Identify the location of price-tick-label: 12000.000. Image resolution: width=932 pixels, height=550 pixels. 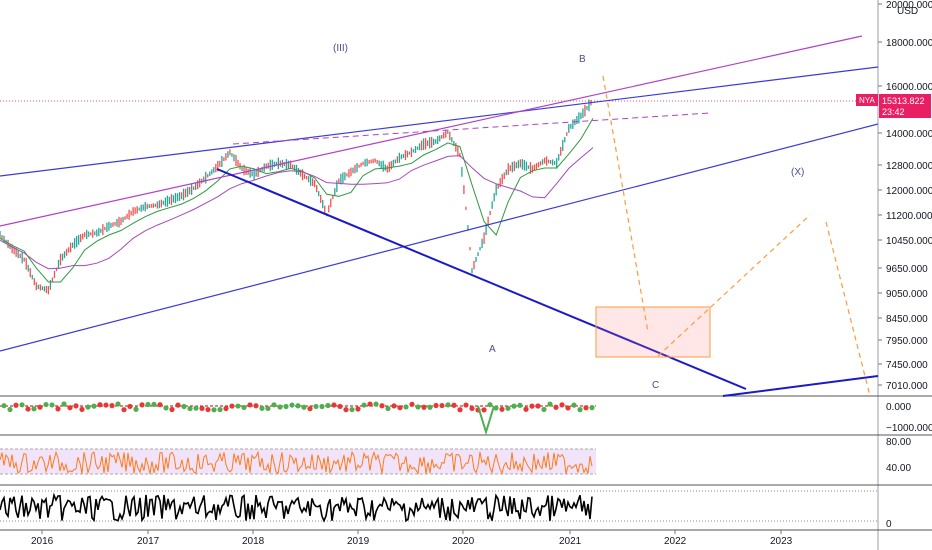
(909, 191).